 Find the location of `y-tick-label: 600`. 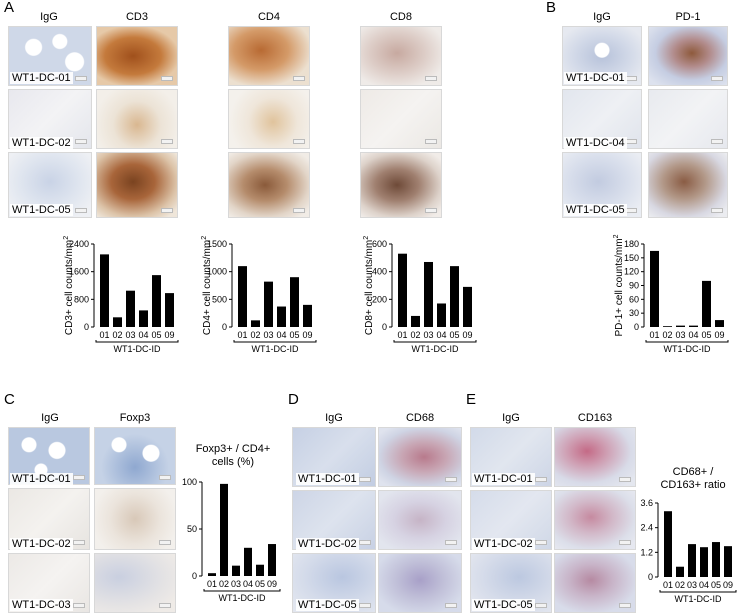

y-tick-label: 600 is located at coordinates (379, 244).